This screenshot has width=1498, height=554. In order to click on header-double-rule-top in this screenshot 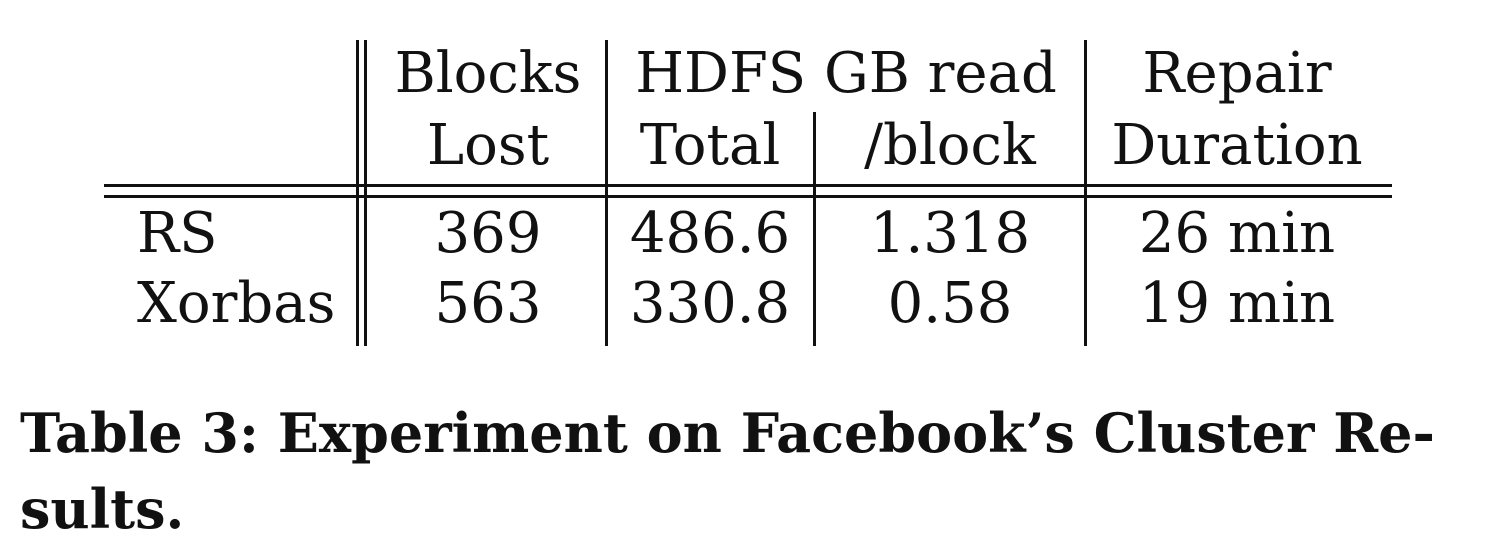, I will do `click(748, 185)`.